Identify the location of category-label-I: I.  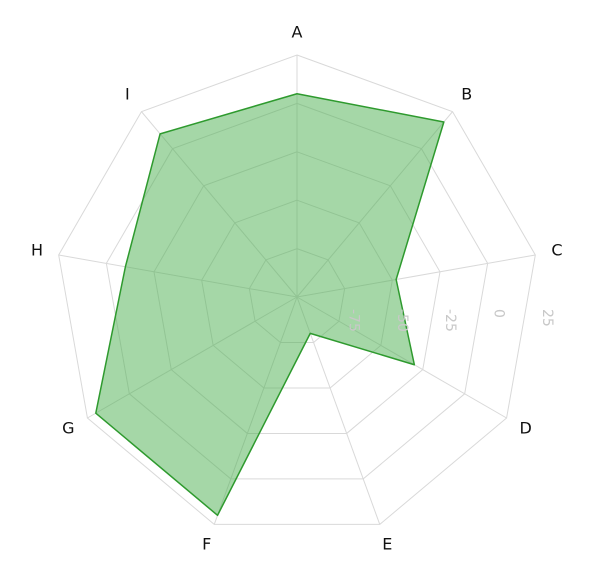
(127, 93).